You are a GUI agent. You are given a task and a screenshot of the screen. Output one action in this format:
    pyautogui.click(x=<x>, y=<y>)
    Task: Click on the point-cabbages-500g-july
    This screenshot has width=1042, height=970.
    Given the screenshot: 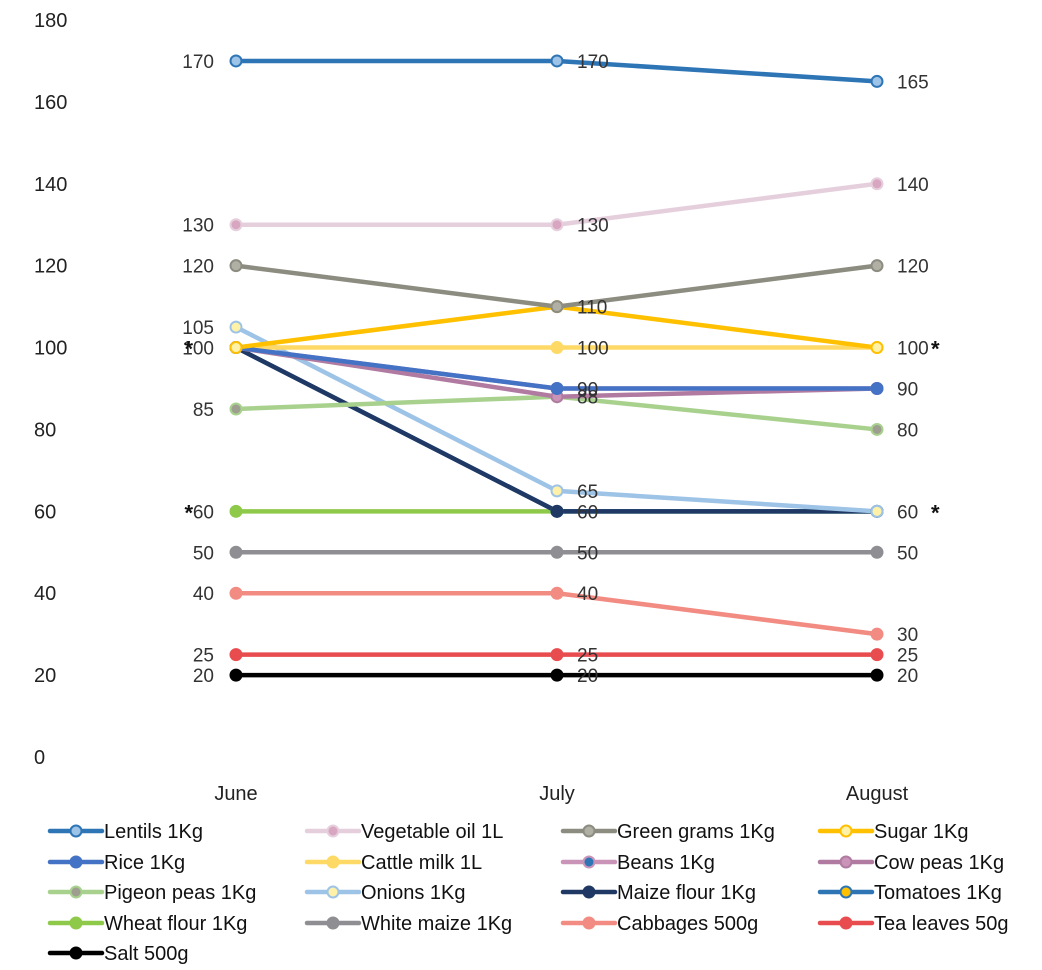 What is the action you would take?
    pyautogui.click(x=557, y=593)
    